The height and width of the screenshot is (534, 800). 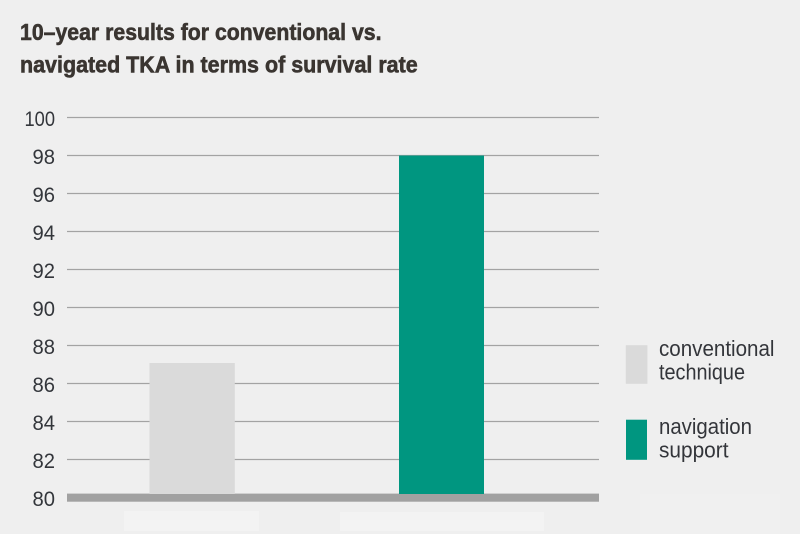 What do you see at coordinates (44, 309) in the screenshot?
I see `svg-text: 90` at bounding box center [44, 309].